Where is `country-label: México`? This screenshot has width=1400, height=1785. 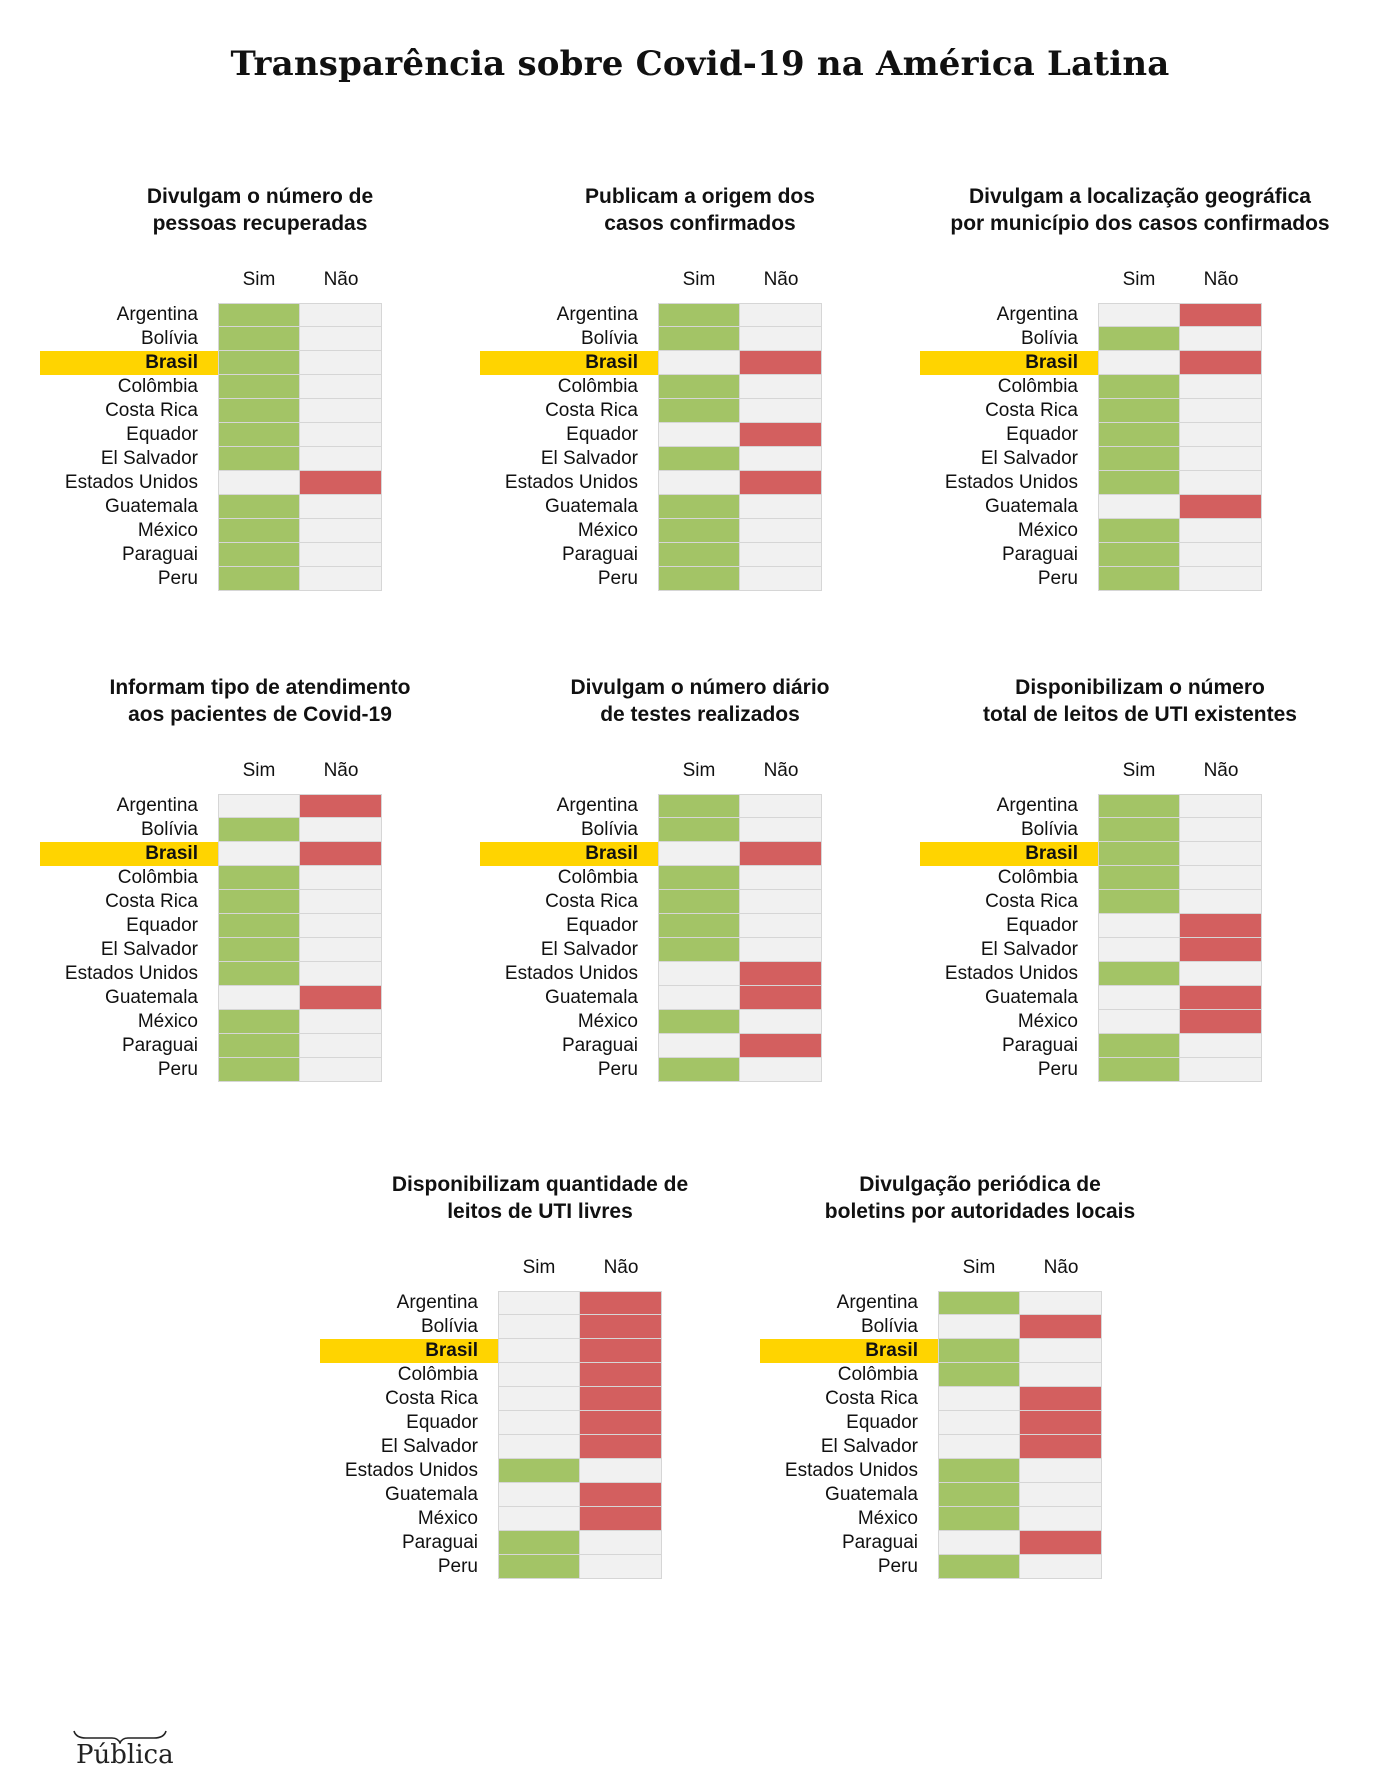 country-label: México is located at coordinates (447, 1518).